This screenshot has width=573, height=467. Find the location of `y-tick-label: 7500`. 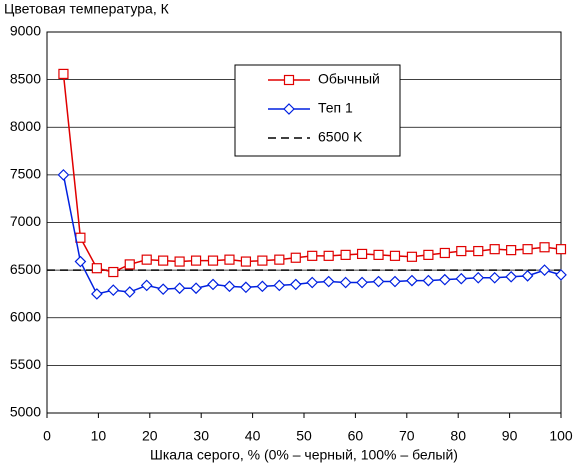

y-tick-label: 7500 is located at coordinates (25, 174).